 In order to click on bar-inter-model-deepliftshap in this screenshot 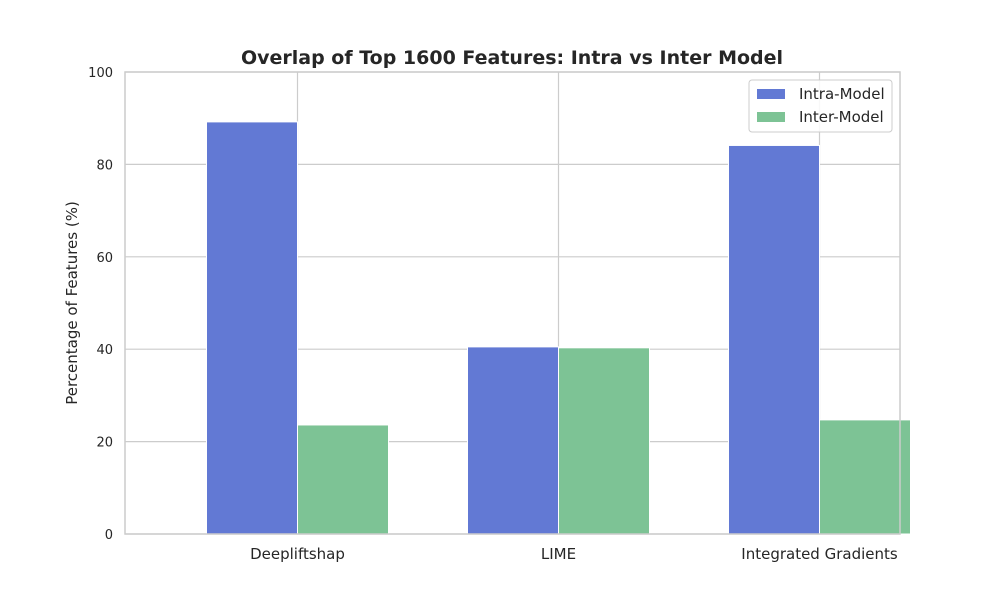, I will do `click(343, 479)`.